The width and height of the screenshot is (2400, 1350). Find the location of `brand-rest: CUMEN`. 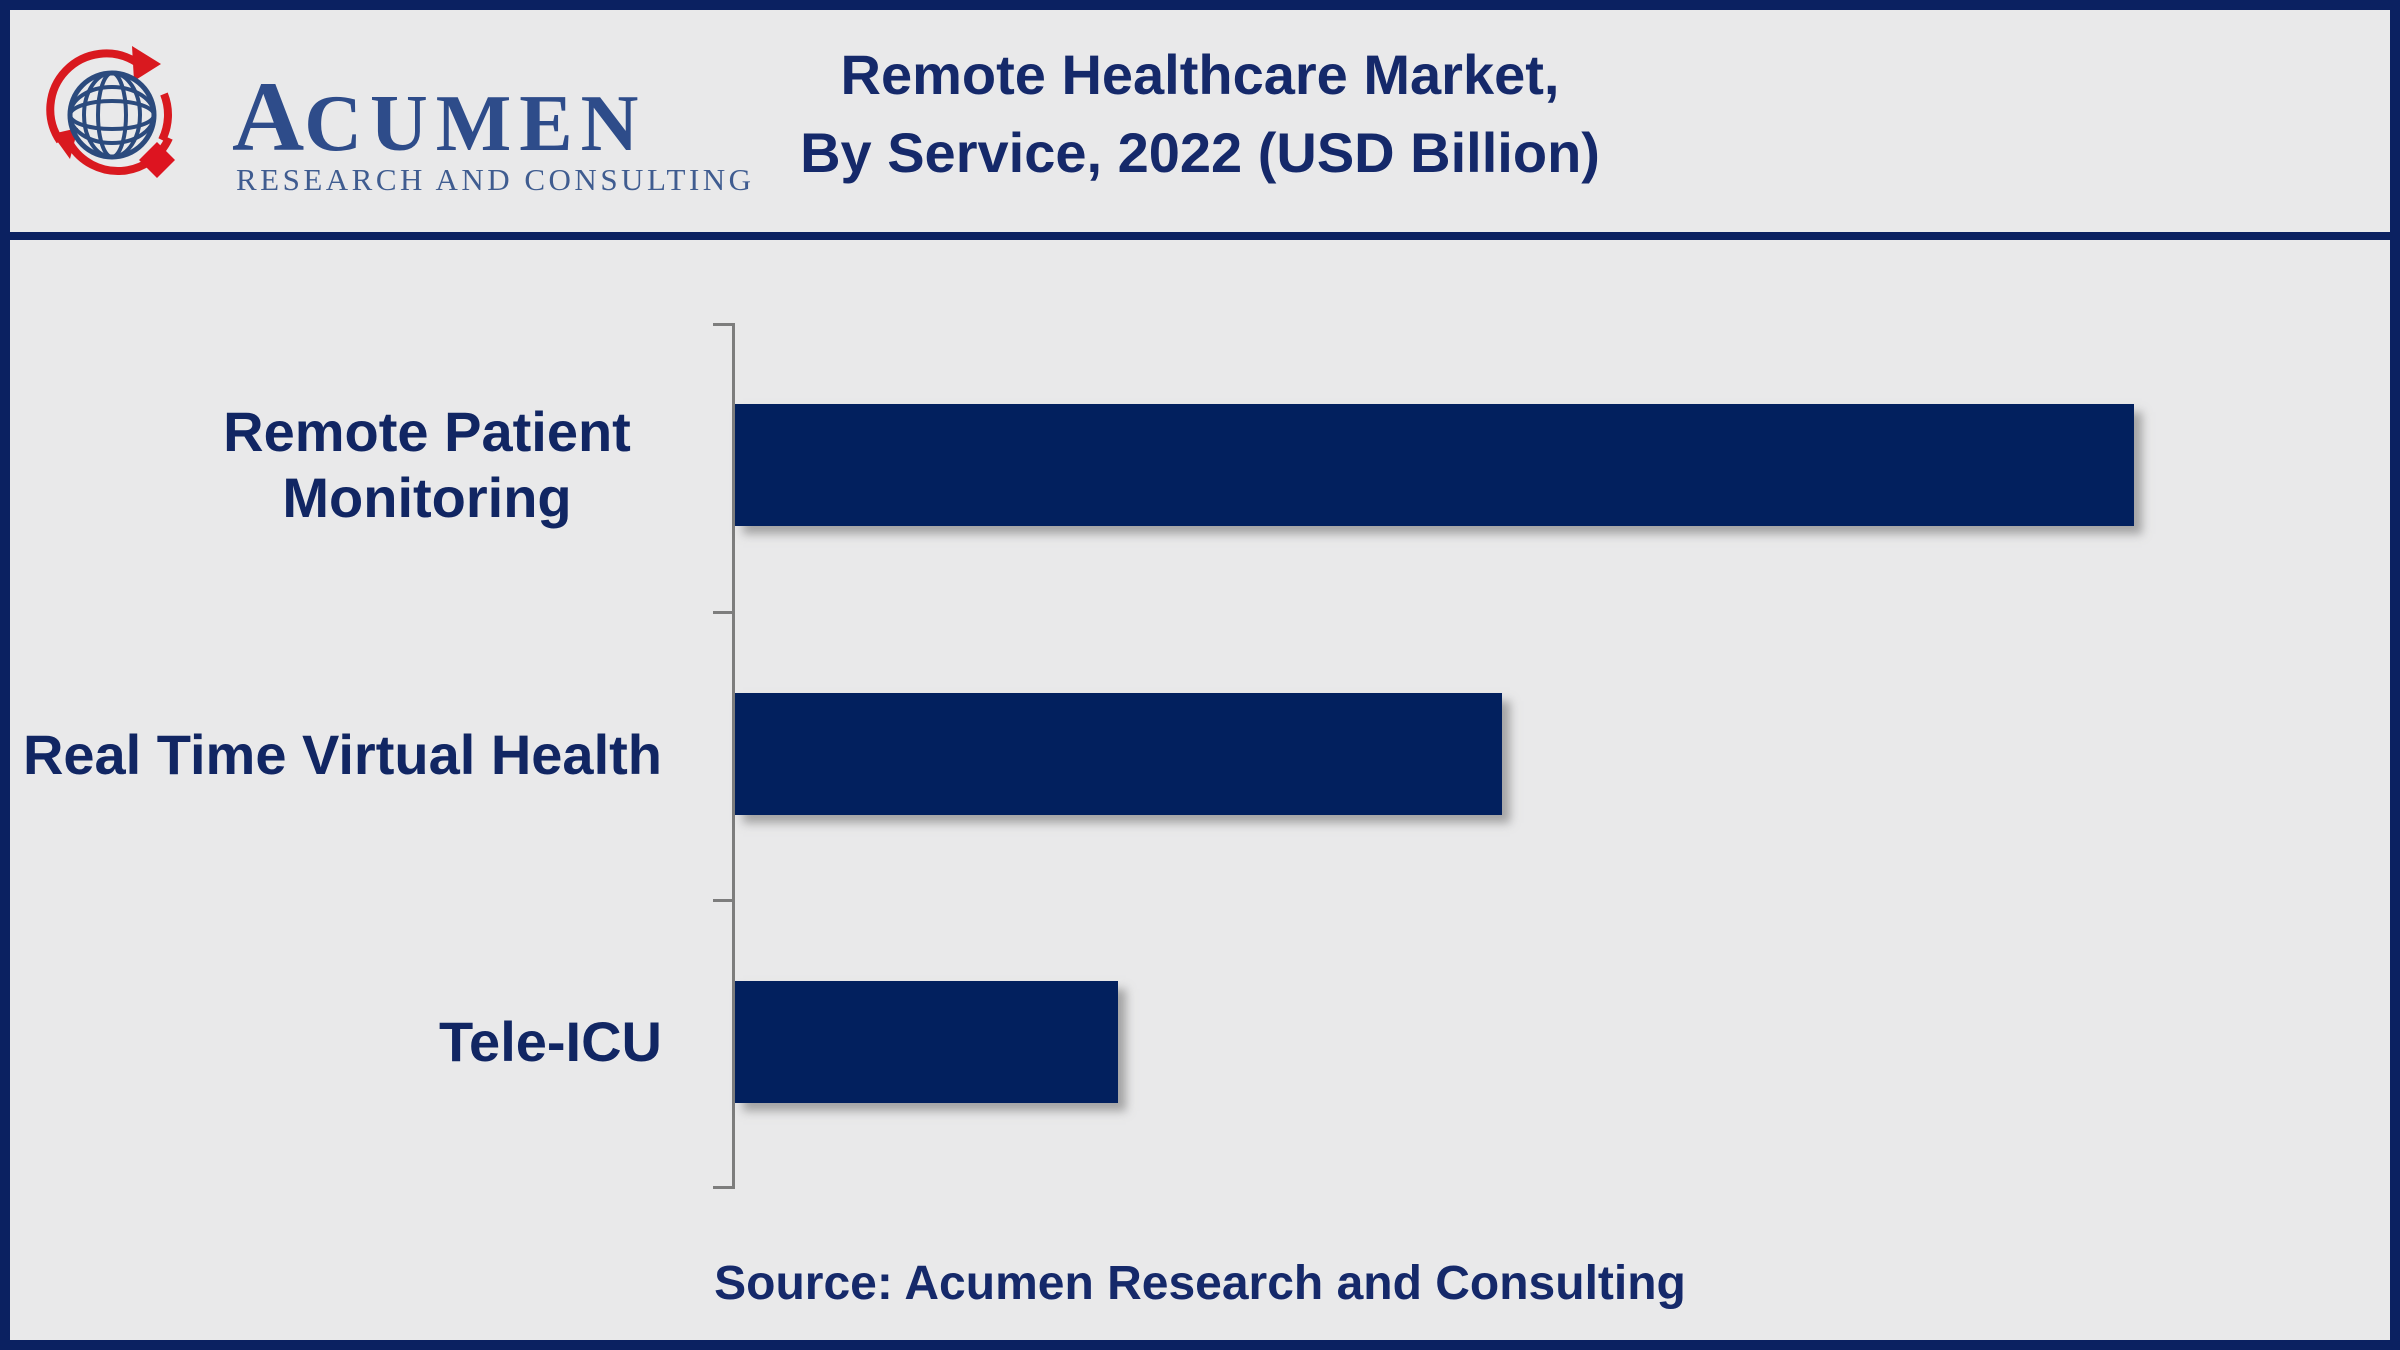

brand-rest: CUMEN is located at coordinates (475, 124).